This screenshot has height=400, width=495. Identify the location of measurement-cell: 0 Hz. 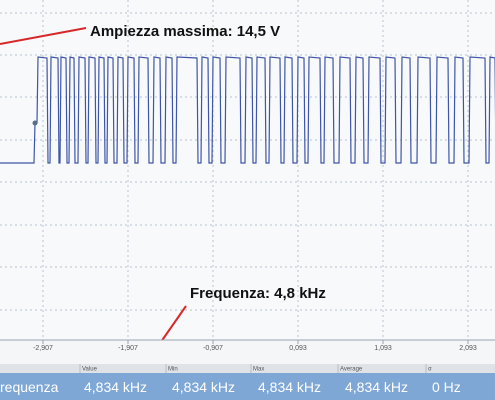
(446, 387).